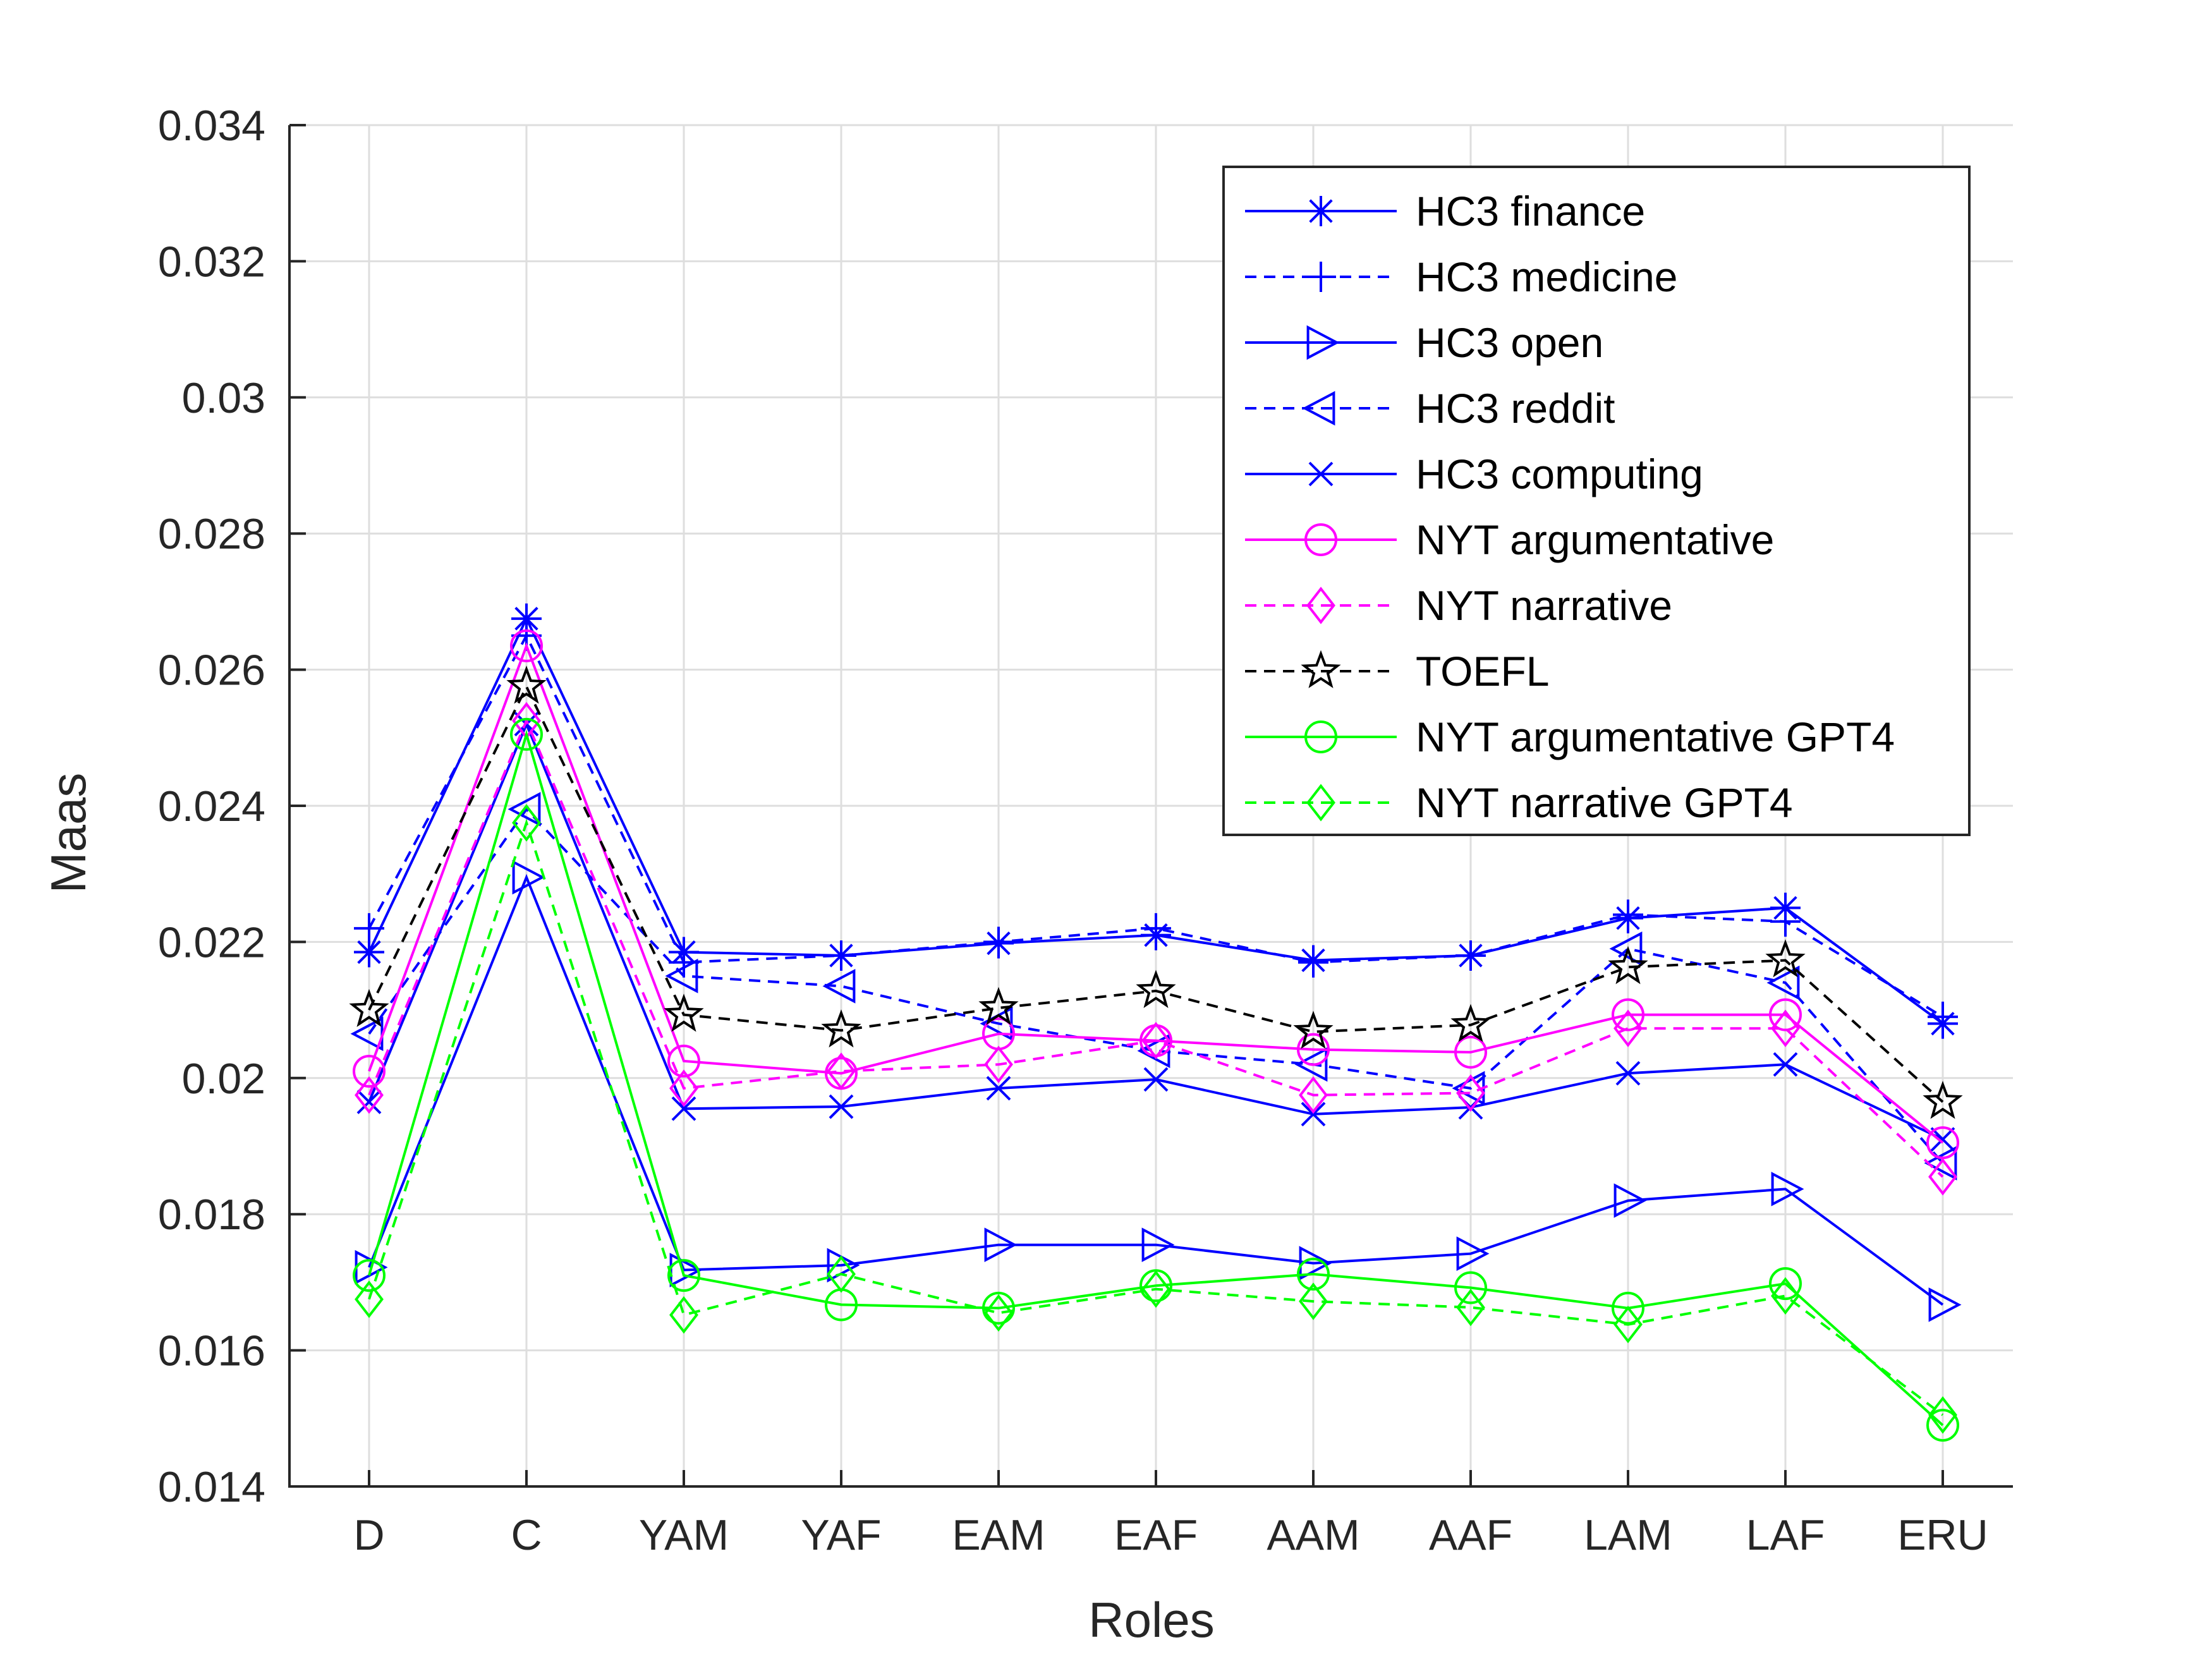 The image size is (2212, 1659). Describe the element at coordinates (841, 1535) in the screenshot. I see `x-tick-label: YAF` at that location.